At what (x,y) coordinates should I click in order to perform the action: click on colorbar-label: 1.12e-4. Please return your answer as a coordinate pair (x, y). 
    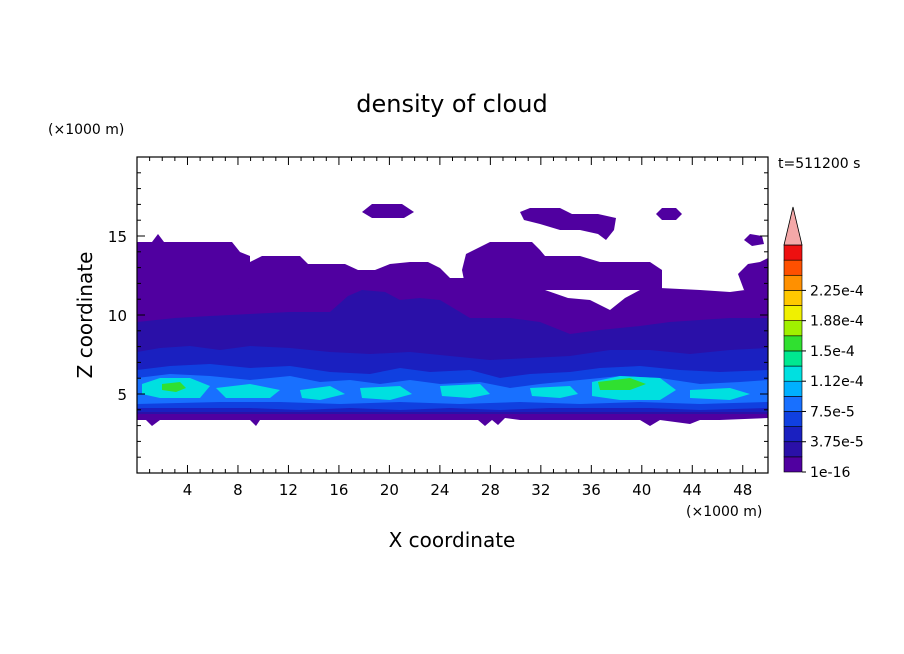
    Looking at the image, I should click on (837, 382).